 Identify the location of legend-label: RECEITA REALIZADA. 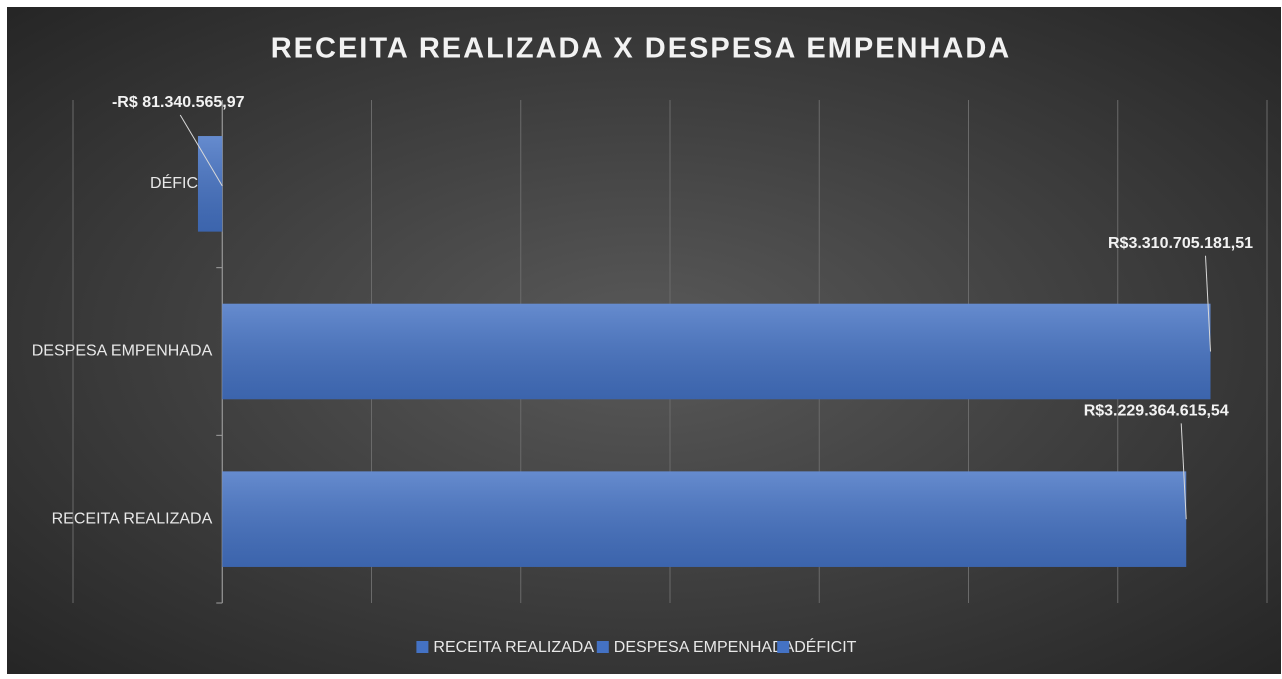
(513, 647).